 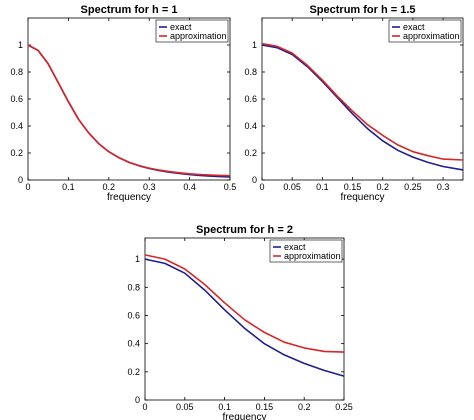 What do you see at coordinates (230, 187) in the screenshot?
I see `x-tick-label: 0.5` at bounding box center [230, 187].